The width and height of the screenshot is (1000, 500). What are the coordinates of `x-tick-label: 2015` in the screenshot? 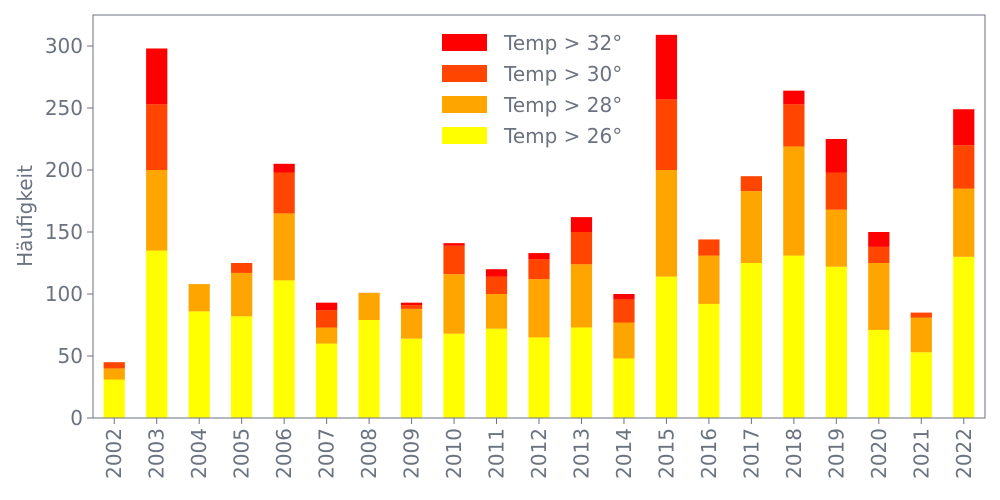 It's located at (666, 453).